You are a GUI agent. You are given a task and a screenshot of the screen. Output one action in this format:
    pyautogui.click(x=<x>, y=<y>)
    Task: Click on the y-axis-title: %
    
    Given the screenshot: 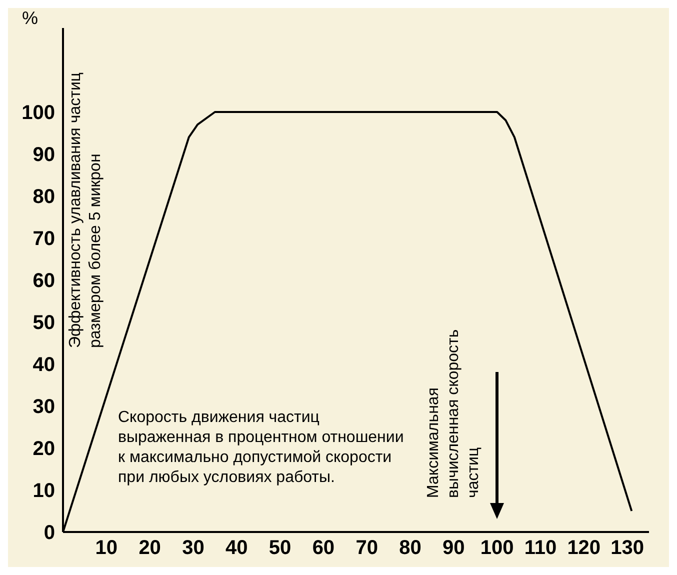 What is the action you would take?
    pyautogui.click(x=30, y=18)
    